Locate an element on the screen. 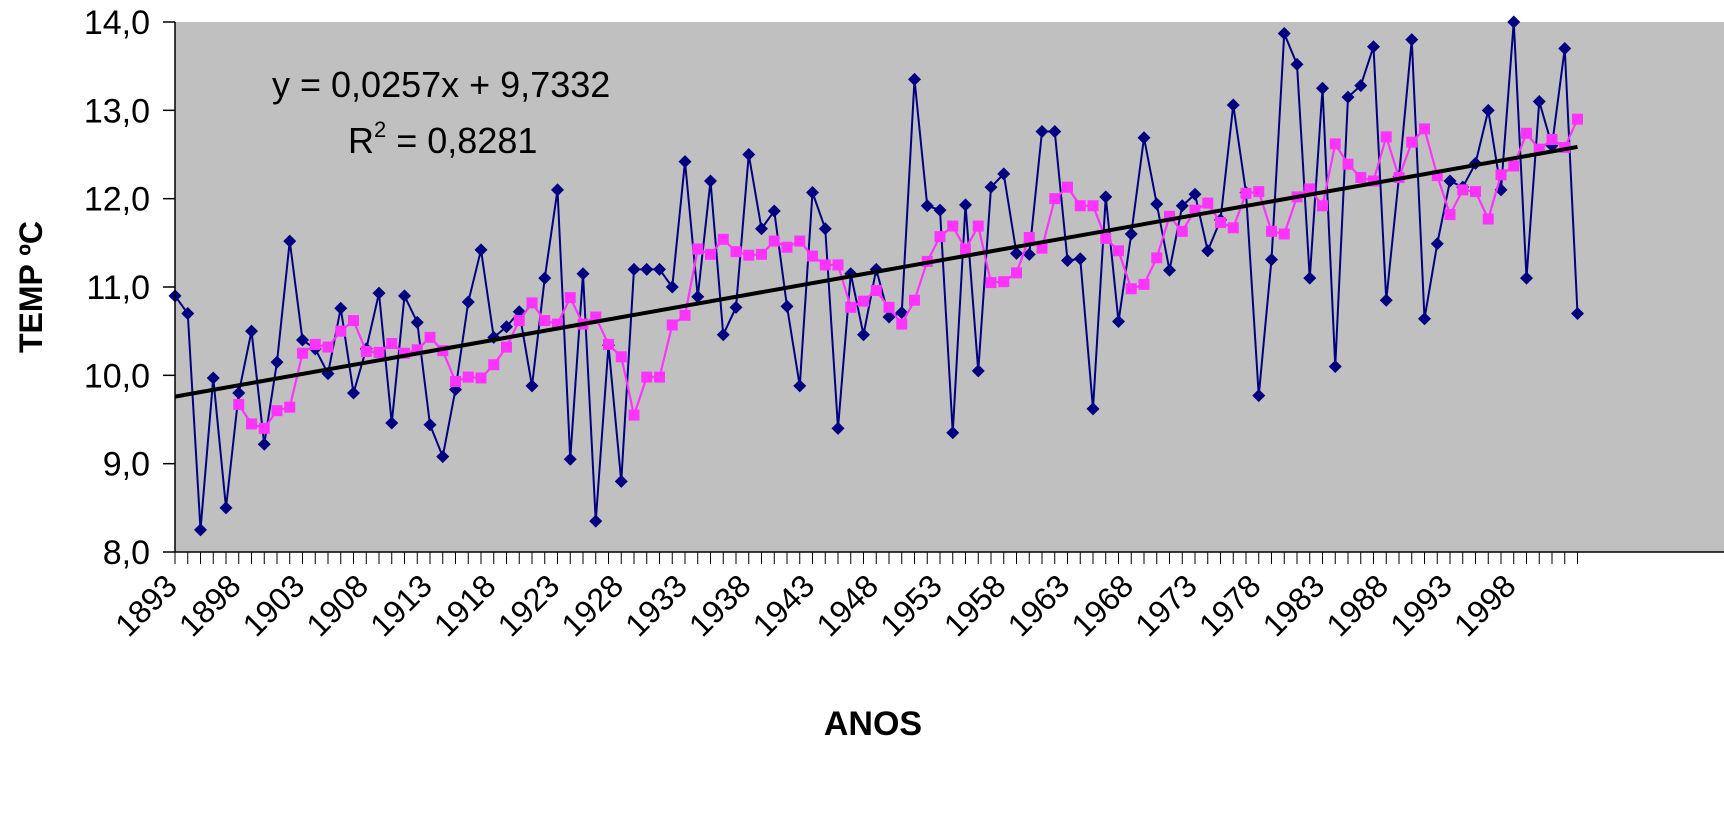 This screenshot has width=1724, height=818. y-tick-label: 9,0 is located at coordinates (126, 465).